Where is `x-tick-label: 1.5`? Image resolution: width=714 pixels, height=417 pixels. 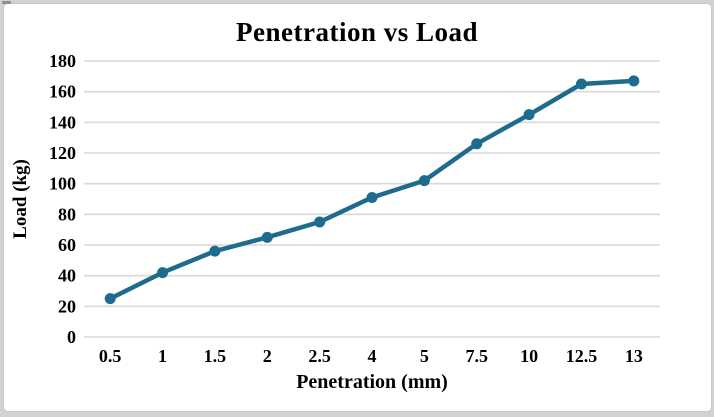 x-tick-label: 1.5 is located at coordinates (215, 356).